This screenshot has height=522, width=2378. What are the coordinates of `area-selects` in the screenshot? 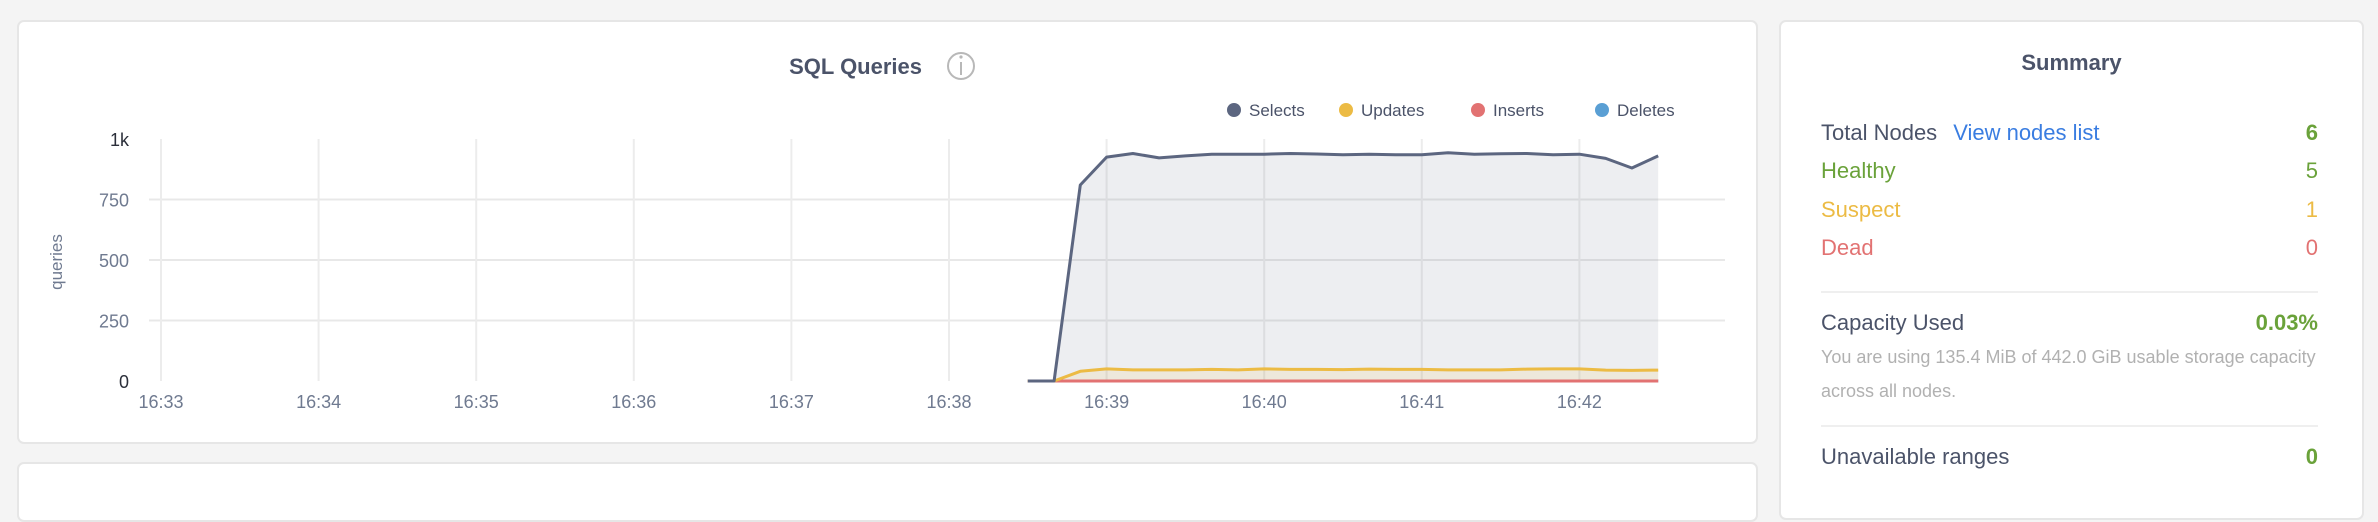 It's located at (1343, 266).